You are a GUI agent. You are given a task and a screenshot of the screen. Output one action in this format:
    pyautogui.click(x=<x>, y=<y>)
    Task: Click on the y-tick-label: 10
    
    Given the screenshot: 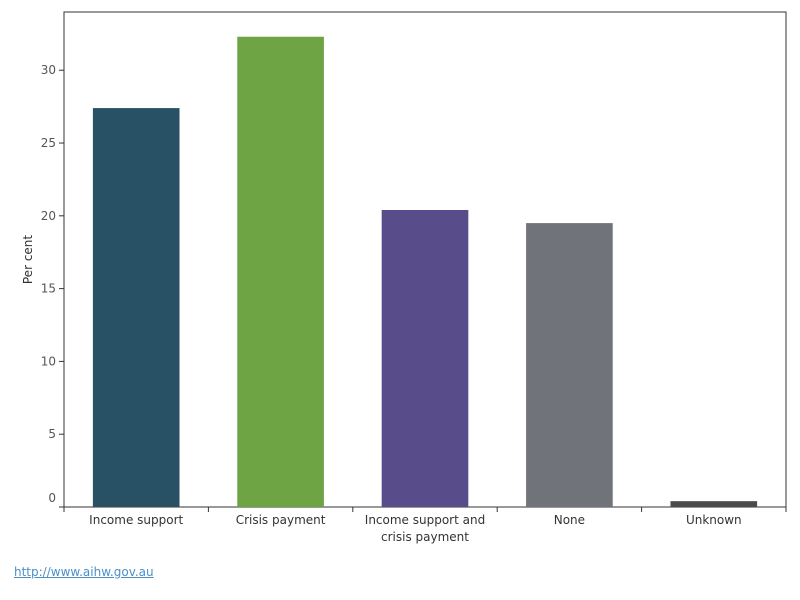 What is the action you would take?
    pyautogui.click(x=48, y=361)
    